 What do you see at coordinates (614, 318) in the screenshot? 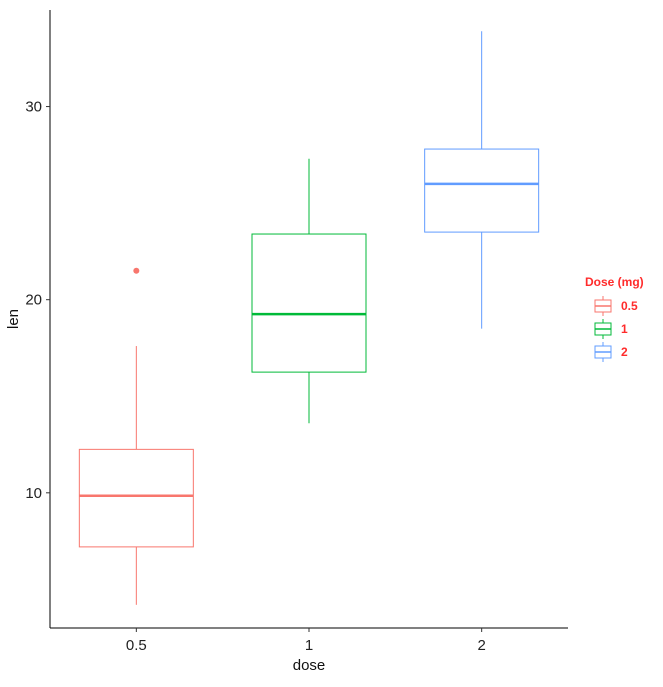
I see `legend: Dose (mg) 0.5 1 2` at bounding box center [614, 318].